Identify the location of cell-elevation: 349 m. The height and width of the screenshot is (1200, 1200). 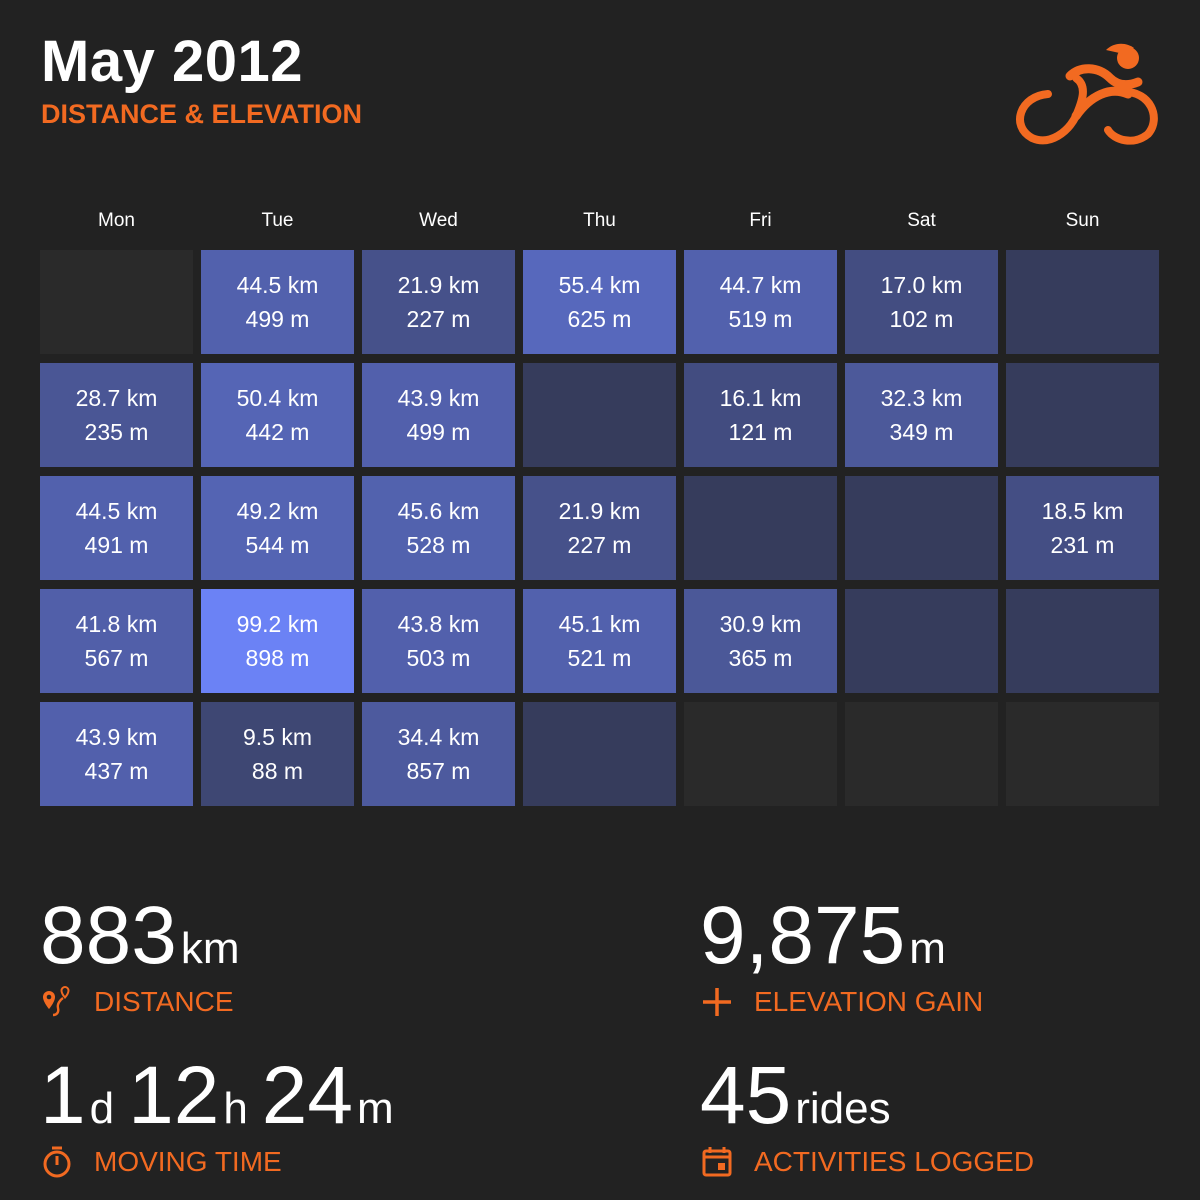
(921, 432).